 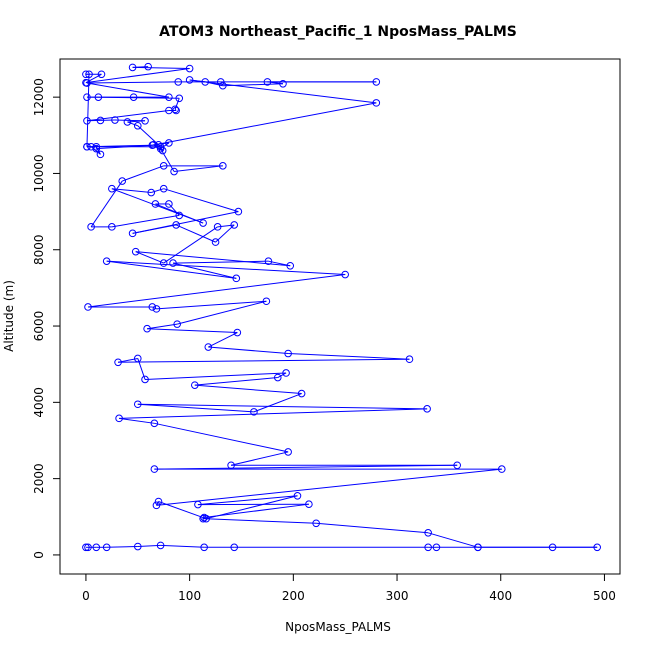 What do you see at coordinates (338, 627) in the screenshot?
I see `x-axis-label: NposMass_PALMS` at bounding box center [338, 627].